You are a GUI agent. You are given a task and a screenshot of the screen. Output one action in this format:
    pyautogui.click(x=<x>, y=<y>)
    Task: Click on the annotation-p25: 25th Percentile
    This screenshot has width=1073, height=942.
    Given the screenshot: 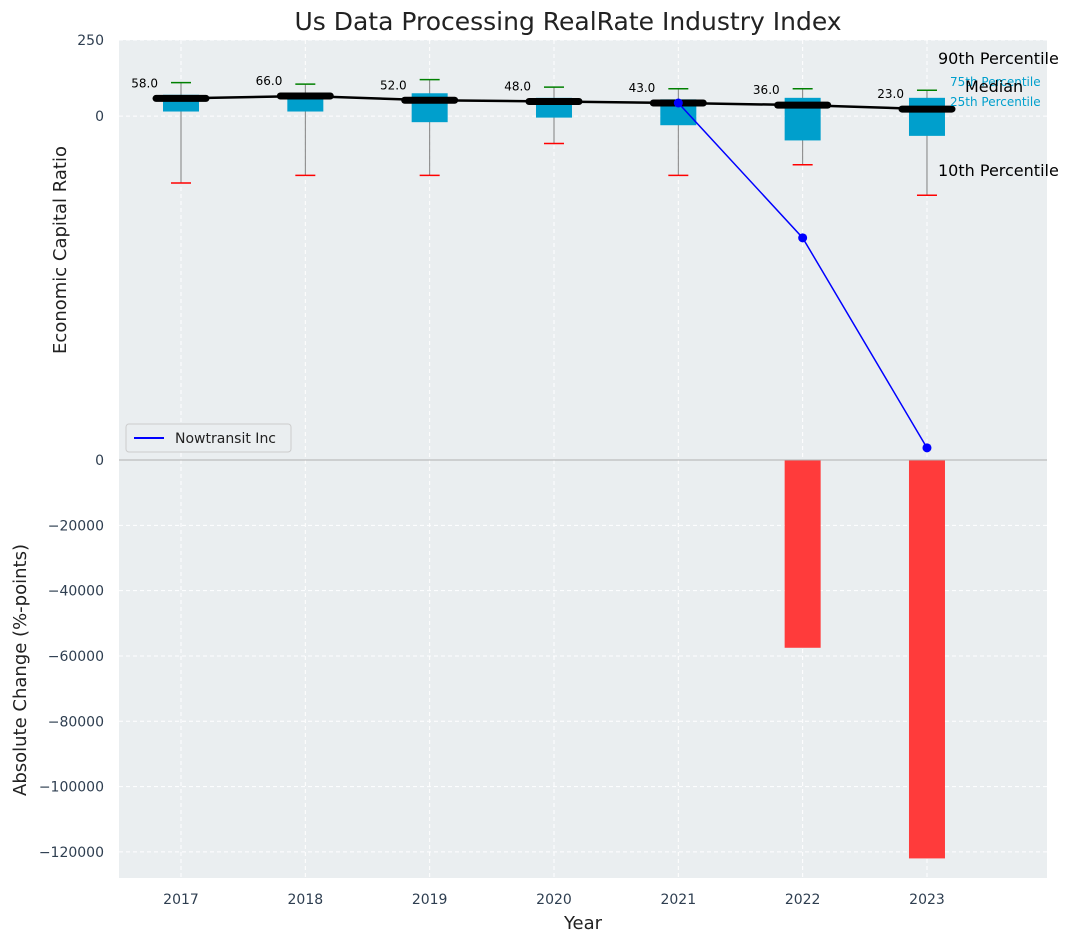 What is the action you would take?
    pyautogui.click(x=995, y=102)
    